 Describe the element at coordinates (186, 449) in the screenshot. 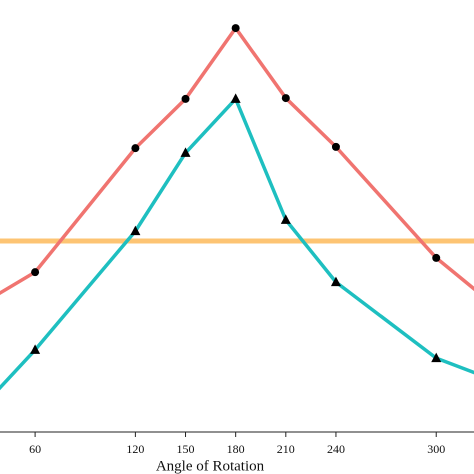

I see `x-tick-label: 150` at that location.